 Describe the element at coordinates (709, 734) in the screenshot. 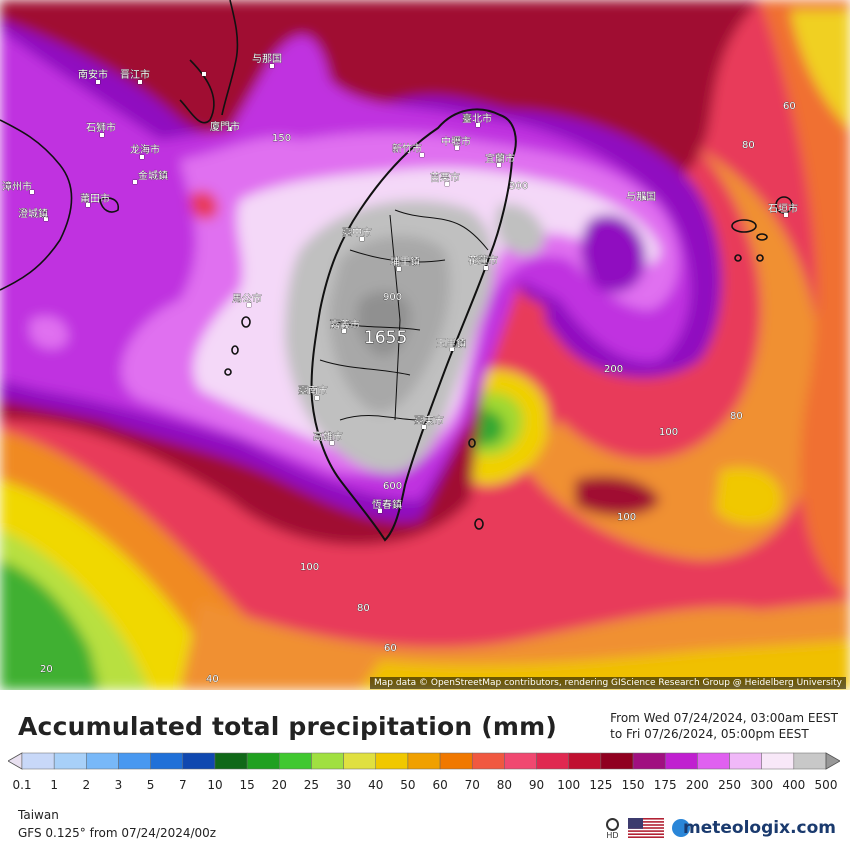

I see `period-to: to Fri 07/26/2024, 05:00pm EEST` at that location.